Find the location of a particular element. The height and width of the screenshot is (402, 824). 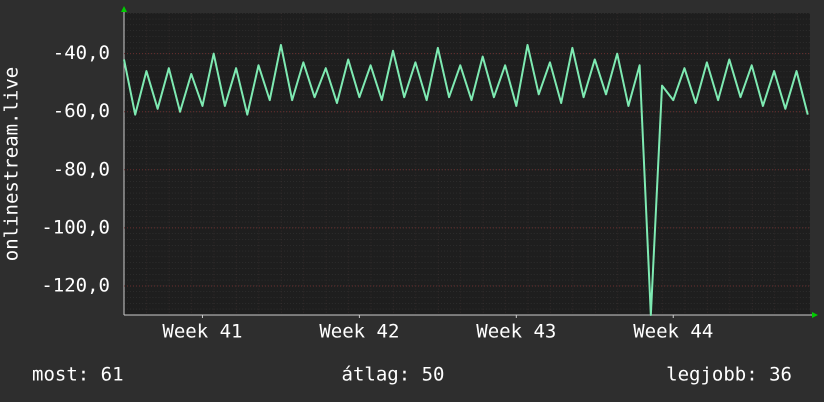

x-tick-label: Week 42 is located at coordinates (359, 332).